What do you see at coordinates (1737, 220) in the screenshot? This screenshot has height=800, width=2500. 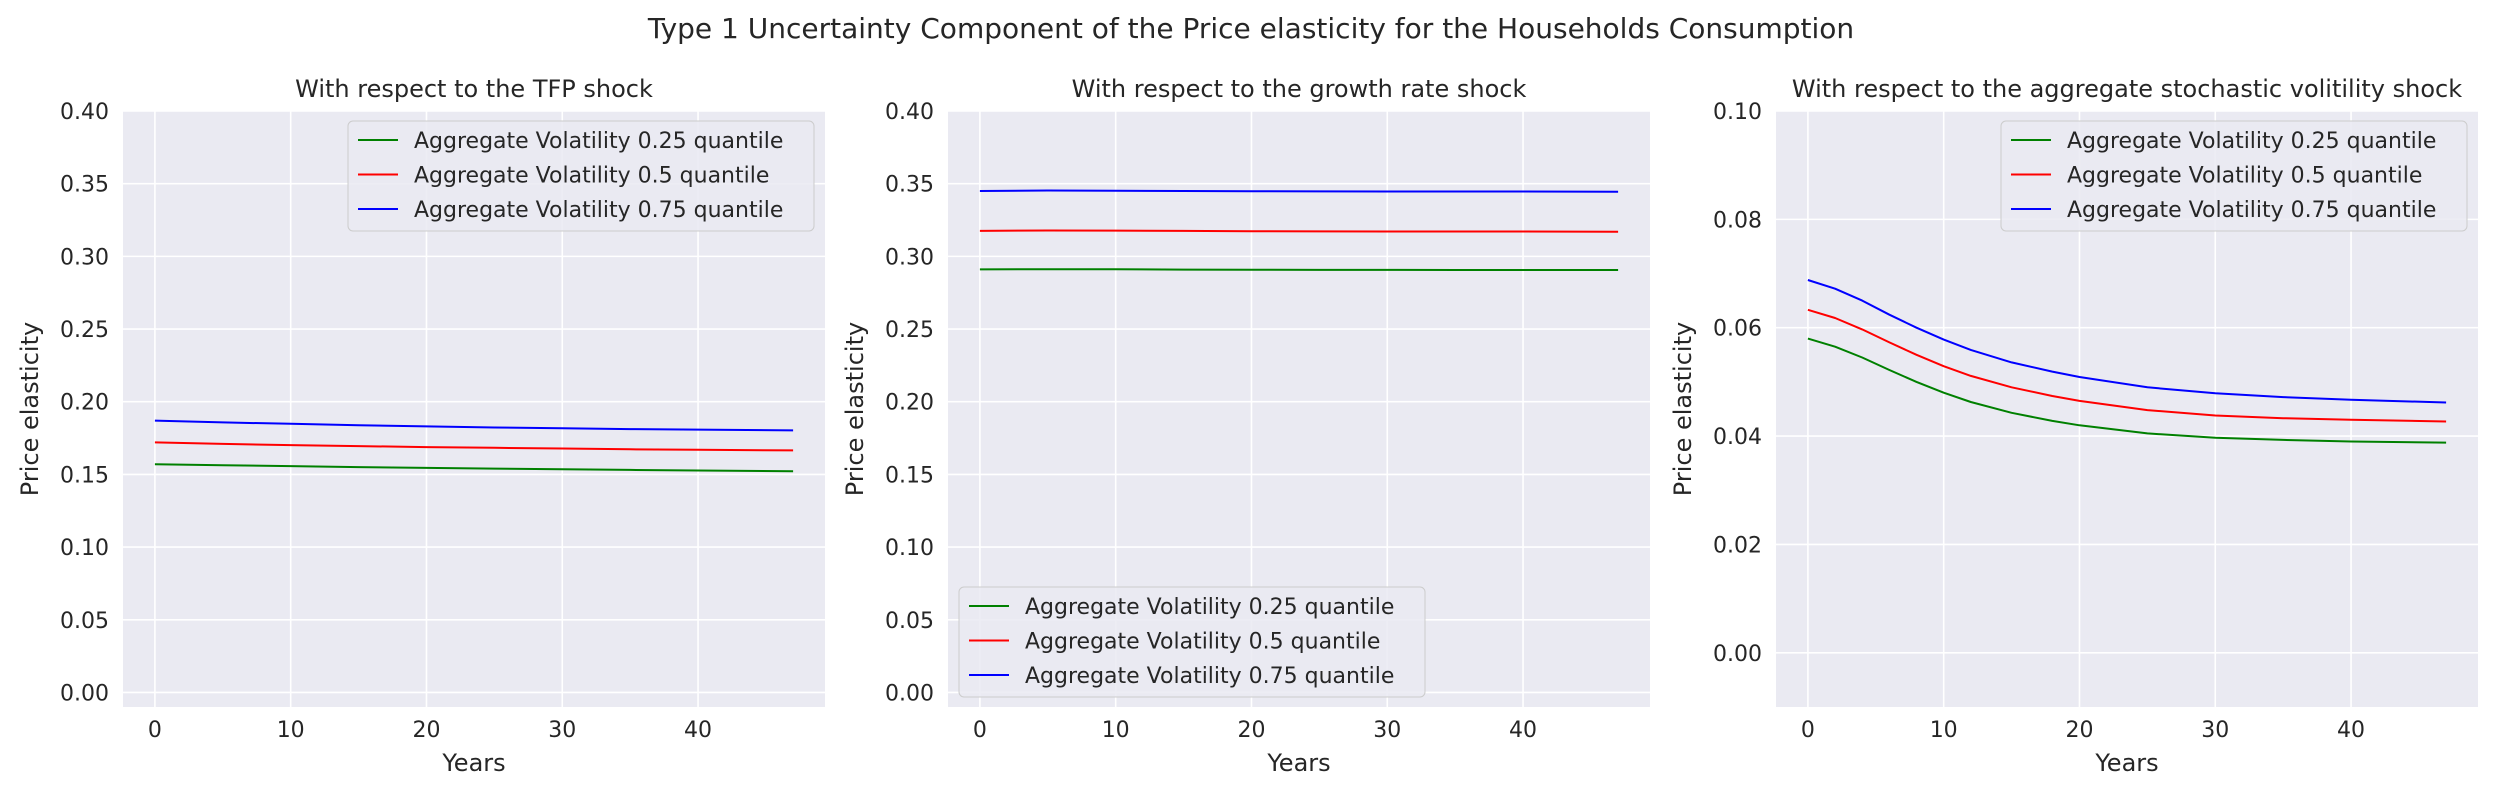 I see `y-tick-label: 0.08` at bounding box center [1737, 220].